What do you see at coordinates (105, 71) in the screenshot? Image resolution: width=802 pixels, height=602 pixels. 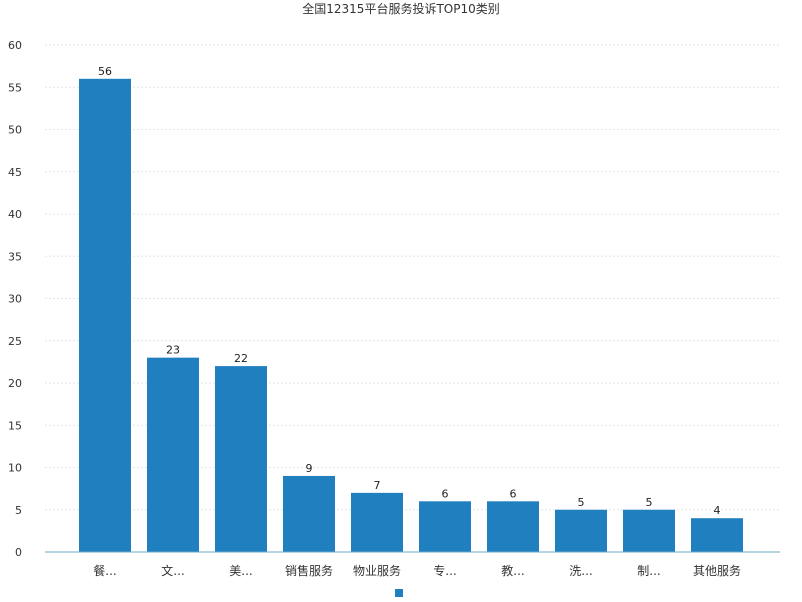 I see `data-label: 56` at bounding box center [105, 71].